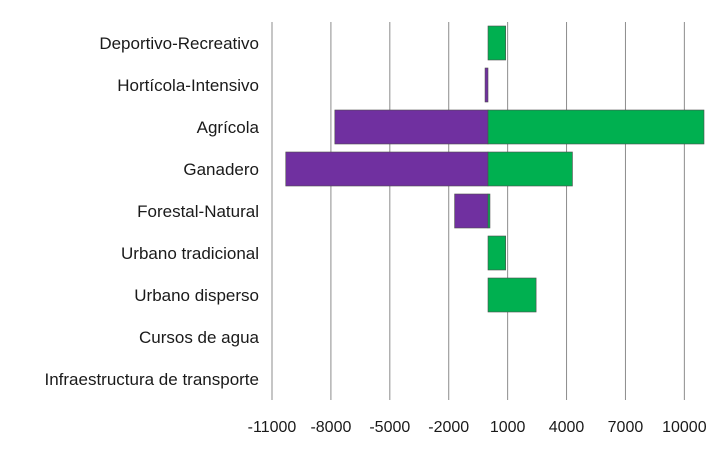 Image resolution: width=727 pixels, height=451 pixels. I want to click on x-tick-label: 1000, so click(508, 427).